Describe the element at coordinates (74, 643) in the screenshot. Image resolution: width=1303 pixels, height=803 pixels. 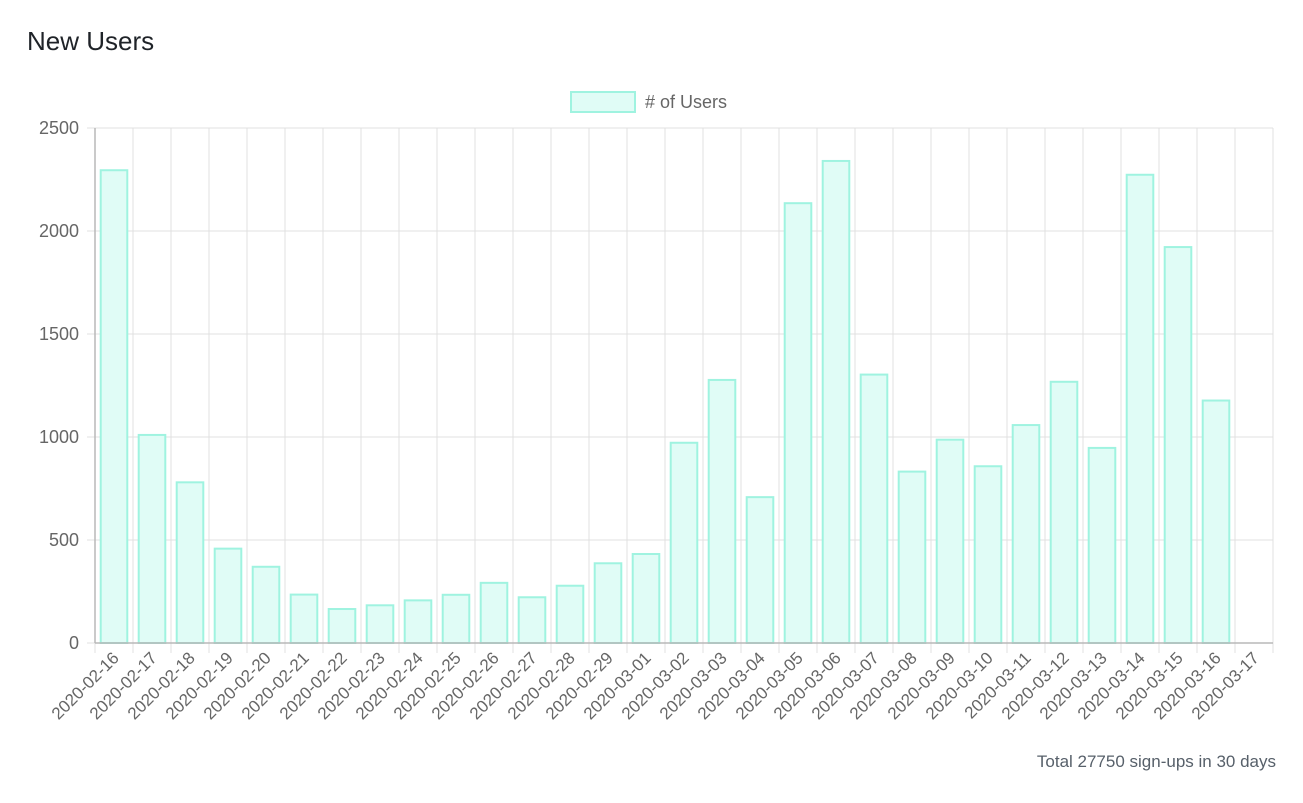
I see `y-tick-label: 0` at that location.